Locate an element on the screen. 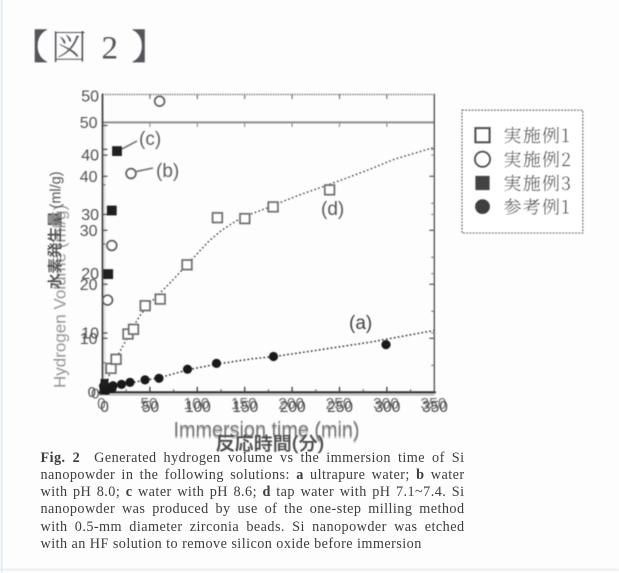 This screenshot has width=619, height=573. svg-text: (d) is located at coordinates (332, 209).